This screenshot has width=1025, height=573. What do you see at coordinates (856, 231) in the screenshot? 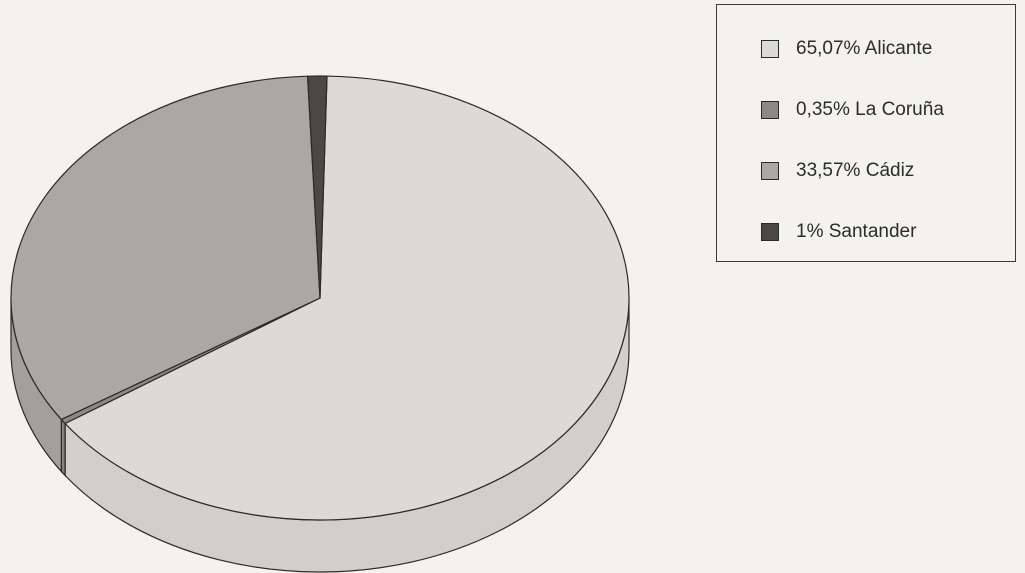
I see `legend-label-santander: 1% Santander` at bounding box center [856, 231].